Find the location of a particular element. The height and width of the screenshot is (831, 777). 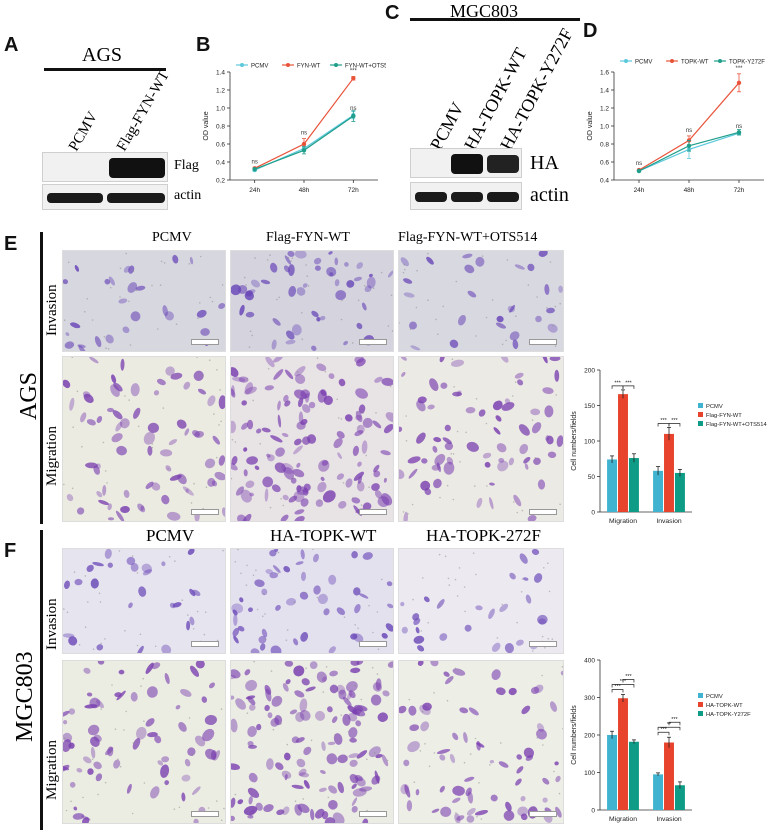

western-blot-actin-c is located at coordinates (466, 196).